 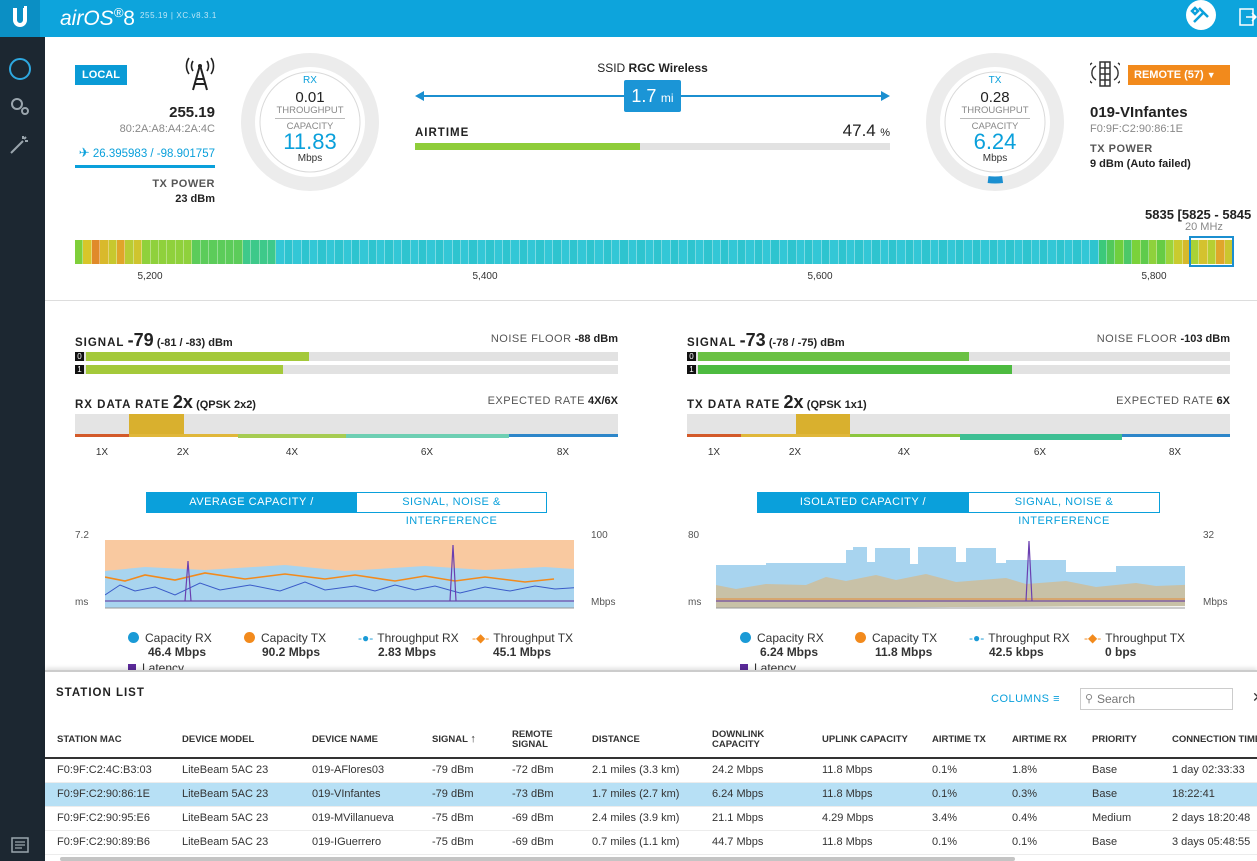 What do you see at coordinates (82, 602) in the screenshot?
I see `left-y-left-unit: ms` at bounding box center [82, 602].